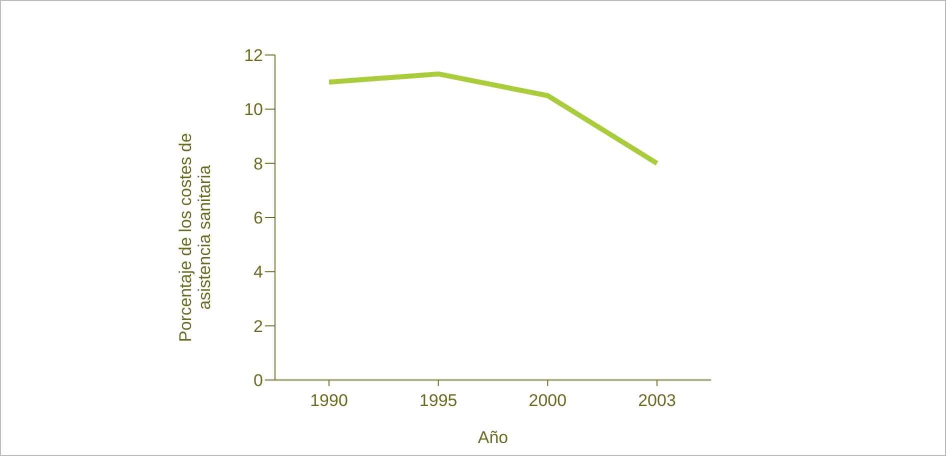  Describe the element at coordinates (657, 400) in the screenshot. I see `x-tick-label: 2003` at that location.